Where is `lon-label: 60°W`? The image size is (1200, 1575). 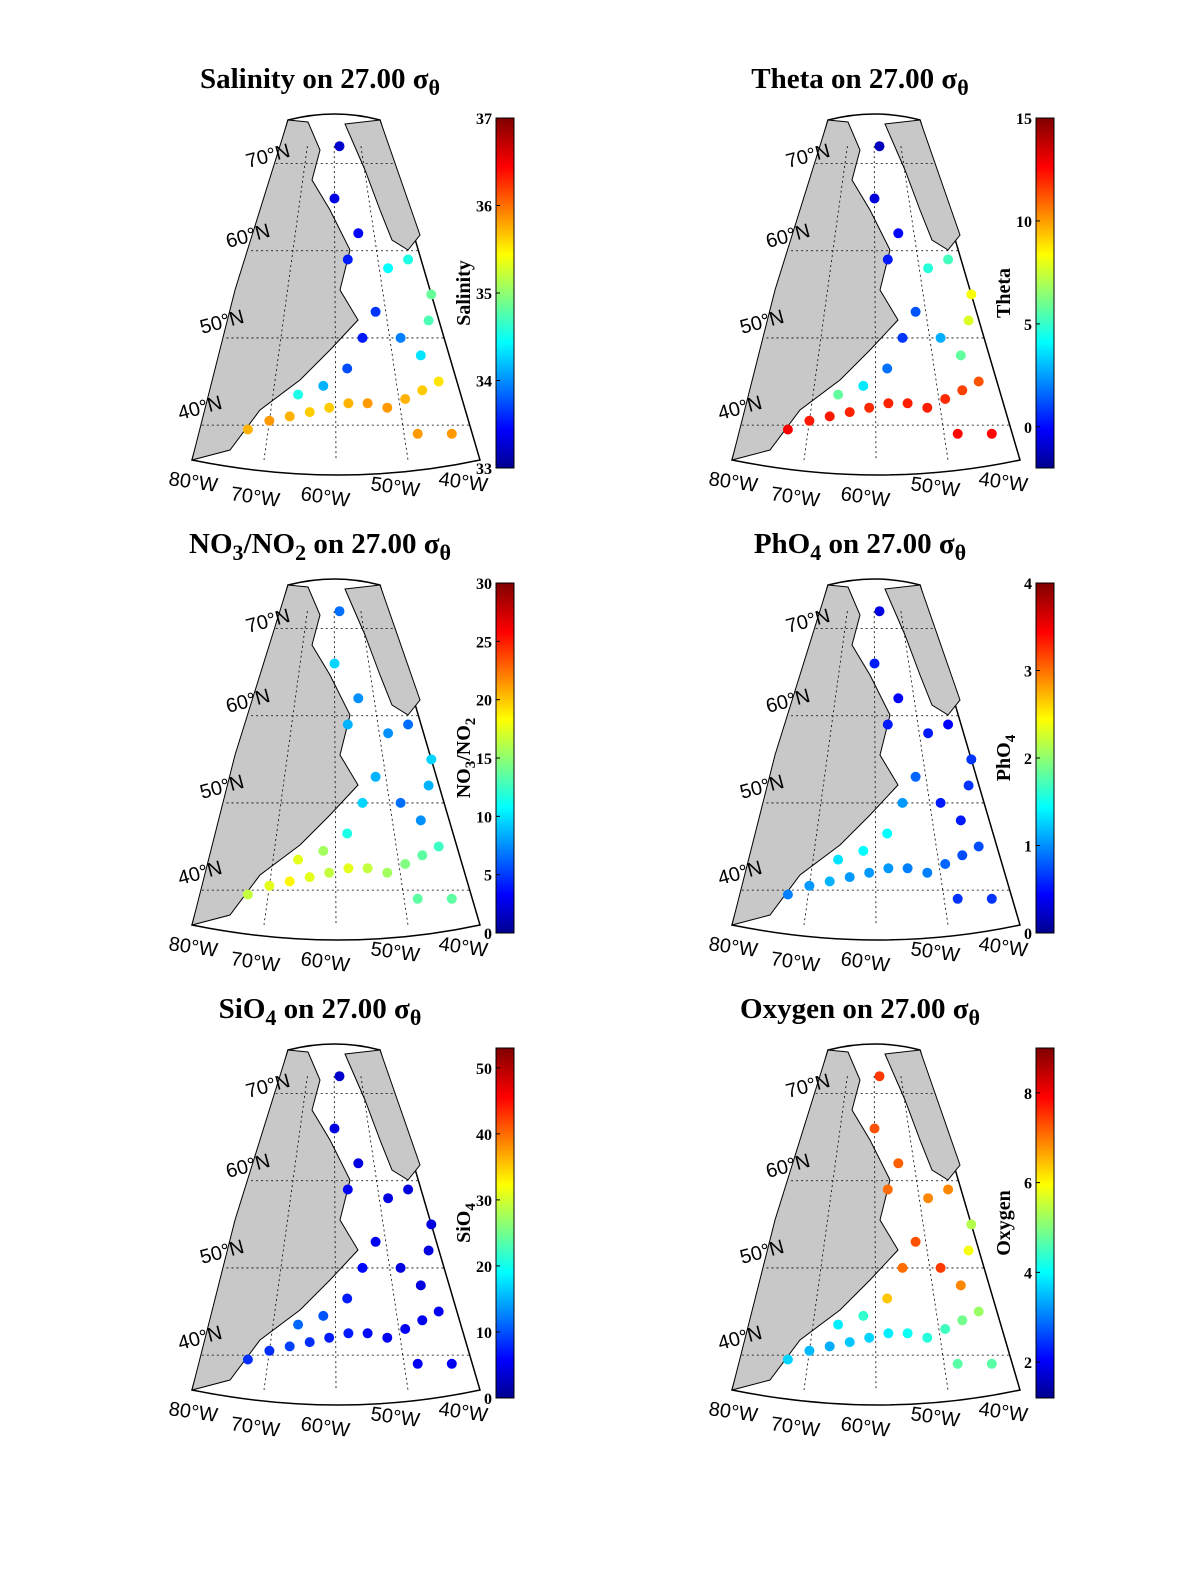
lon-label: 60°W is located at coordinates (325, 962).